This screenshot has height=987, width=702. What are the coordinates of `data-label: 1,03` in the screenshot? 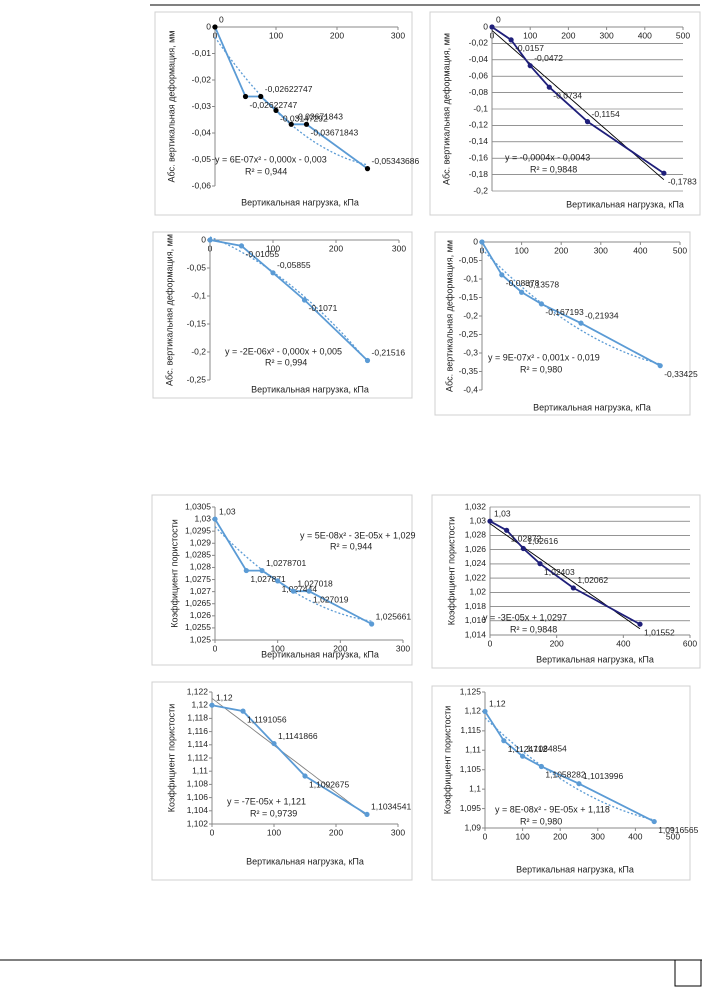 It's located at (502, 513).